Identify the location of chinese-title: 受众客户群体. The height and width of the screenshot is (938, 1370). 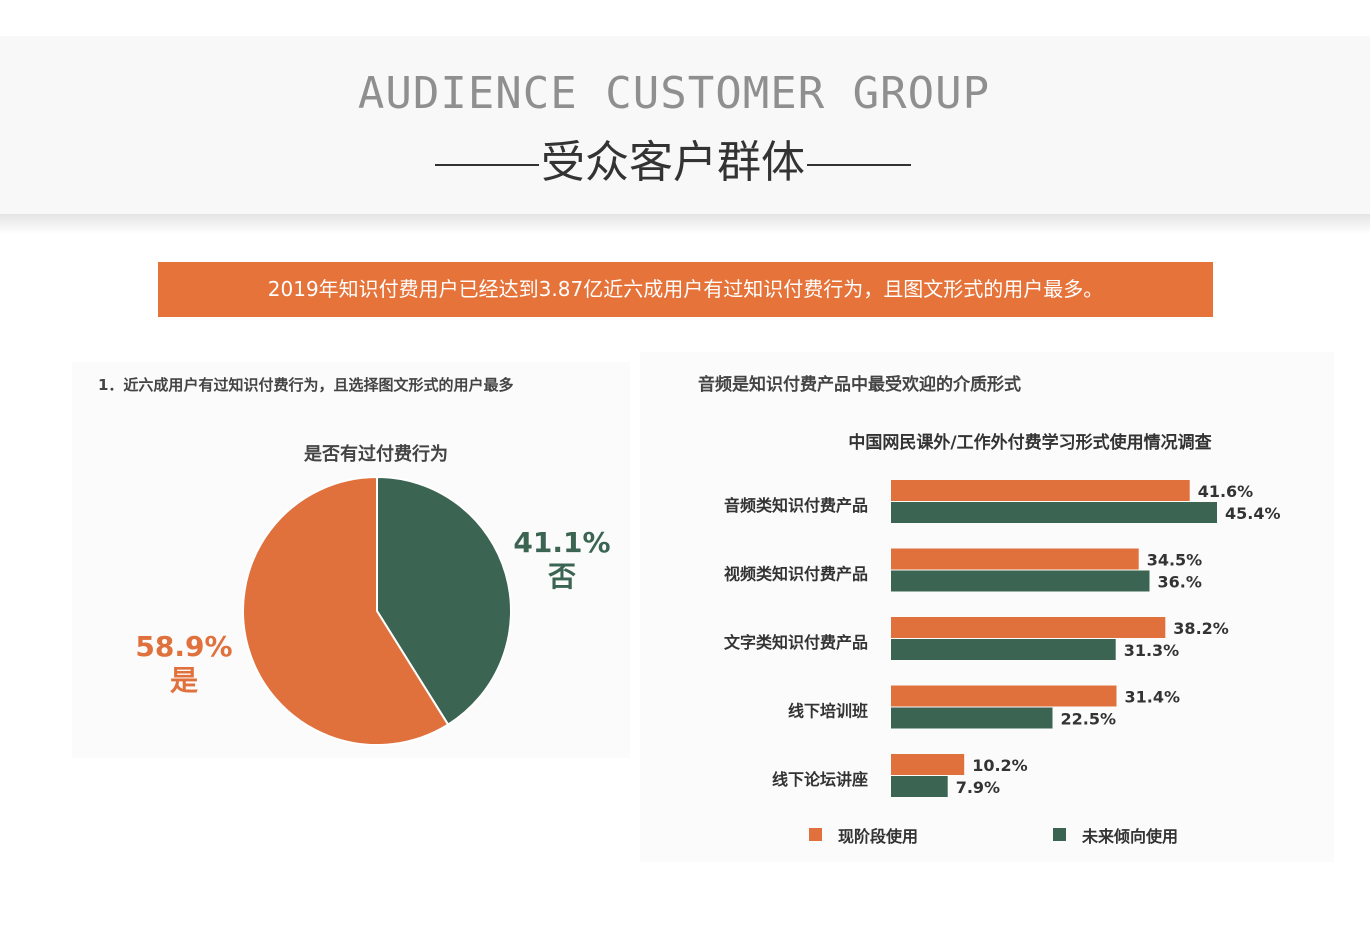
(673, 158).